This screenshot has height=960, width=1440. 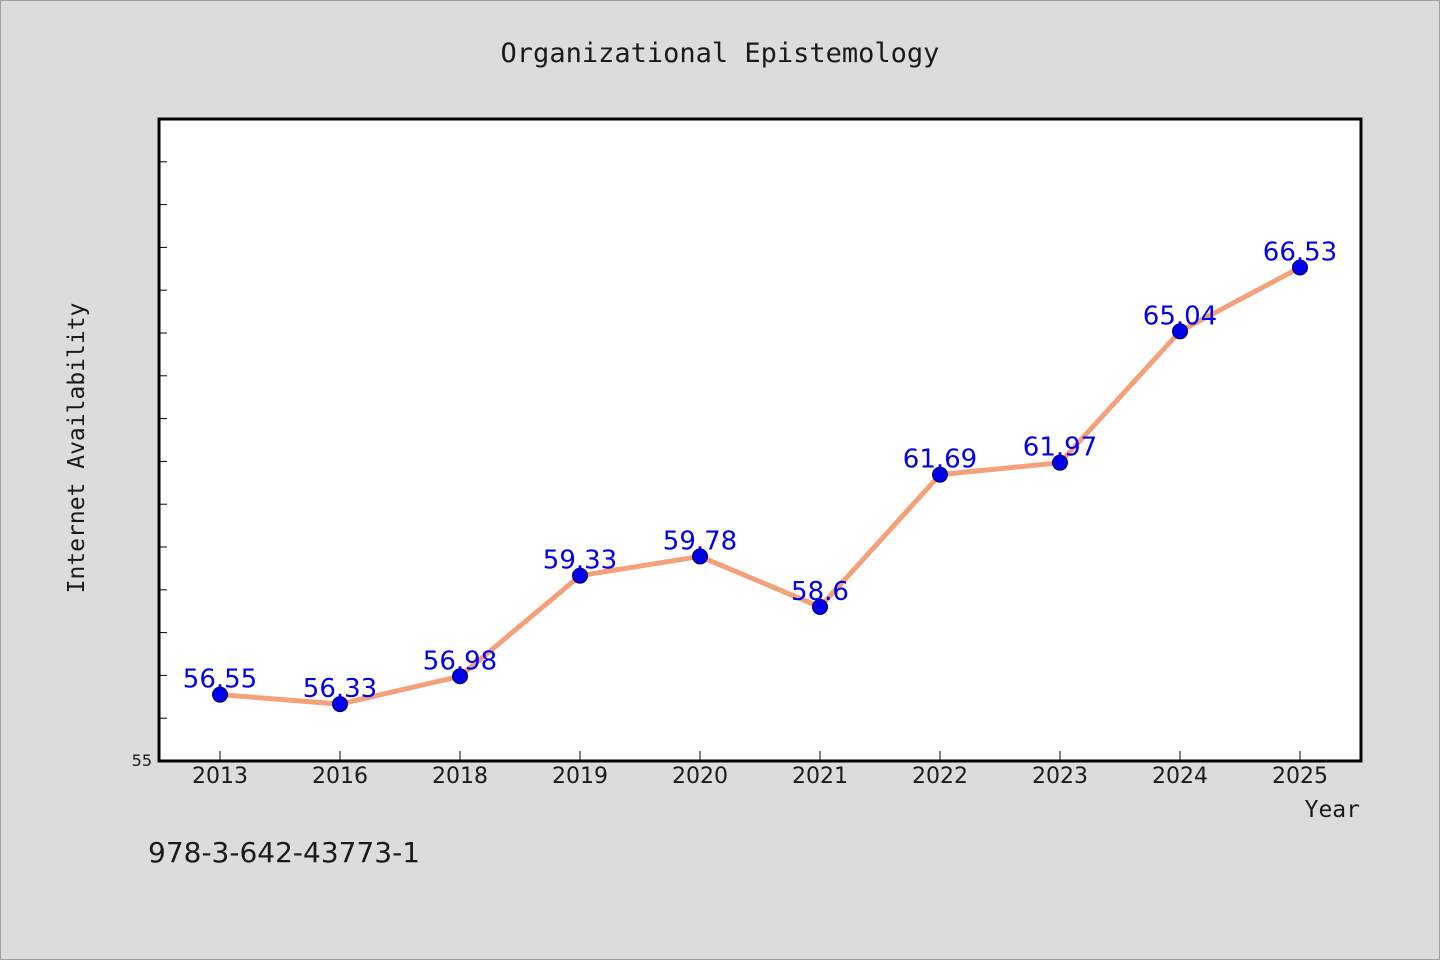 What do you see at coordinates (1060, 776) in the screenshot?
I see `x-tick-label: 2023` at bounding box center [1060, 776].